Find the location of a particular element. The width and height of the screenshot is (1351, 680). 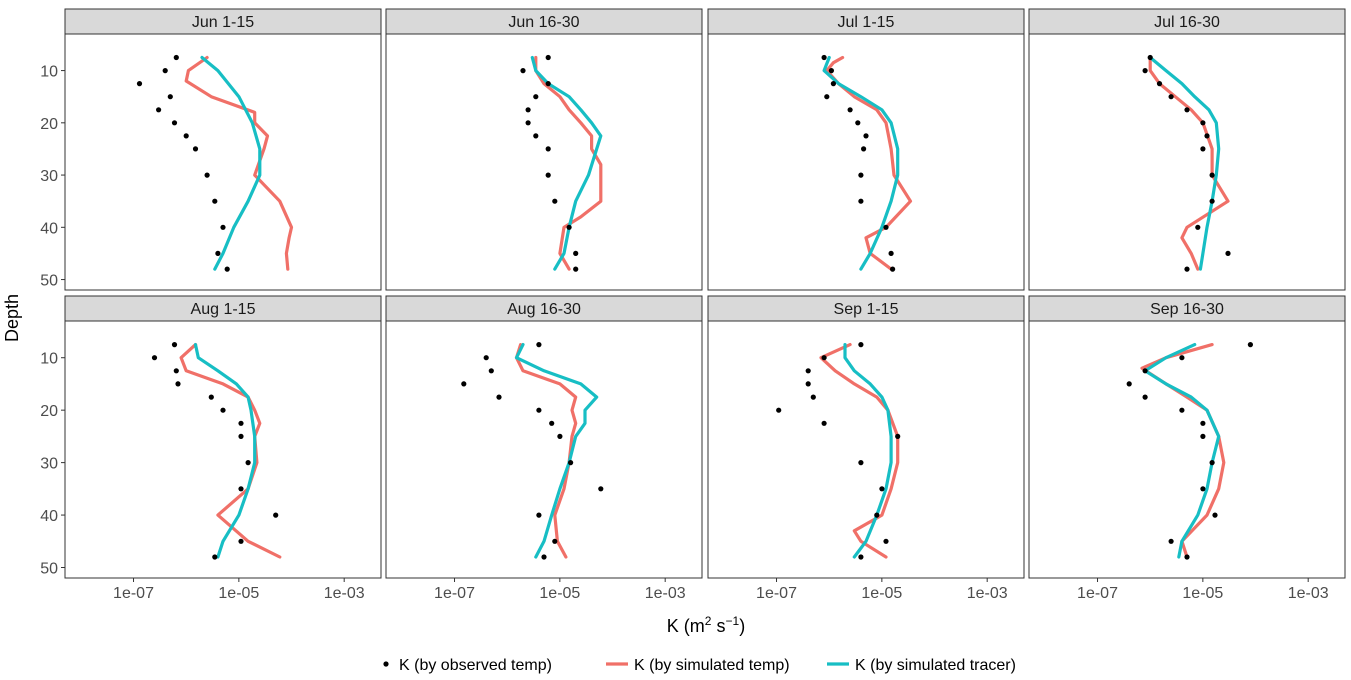

x-axis-title-unit: s is located at coordinates (718, 626).